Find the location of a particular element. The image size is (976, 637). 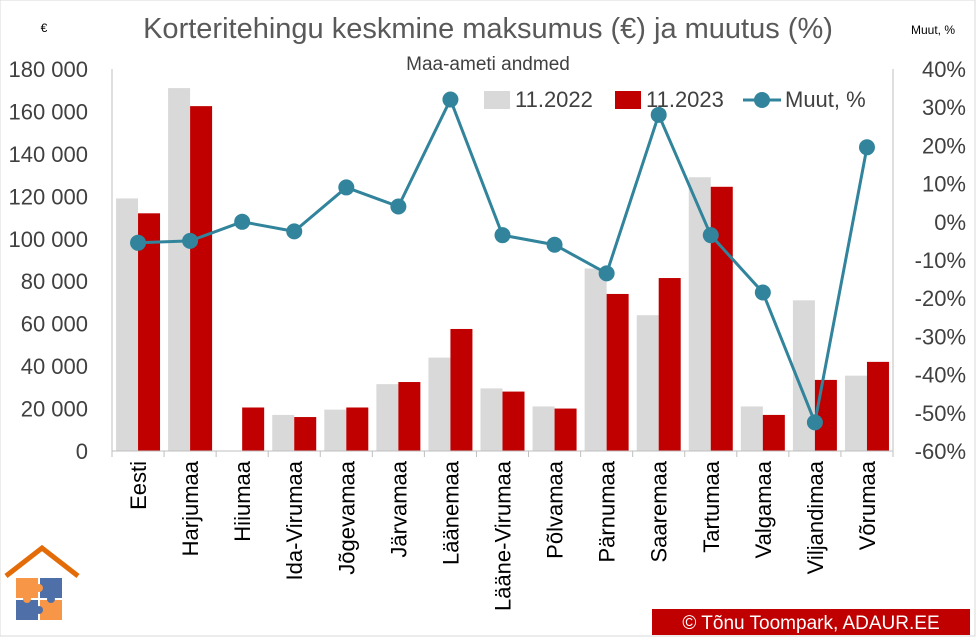

category-label: Viljandimaa is located at coordinates (815, 517).